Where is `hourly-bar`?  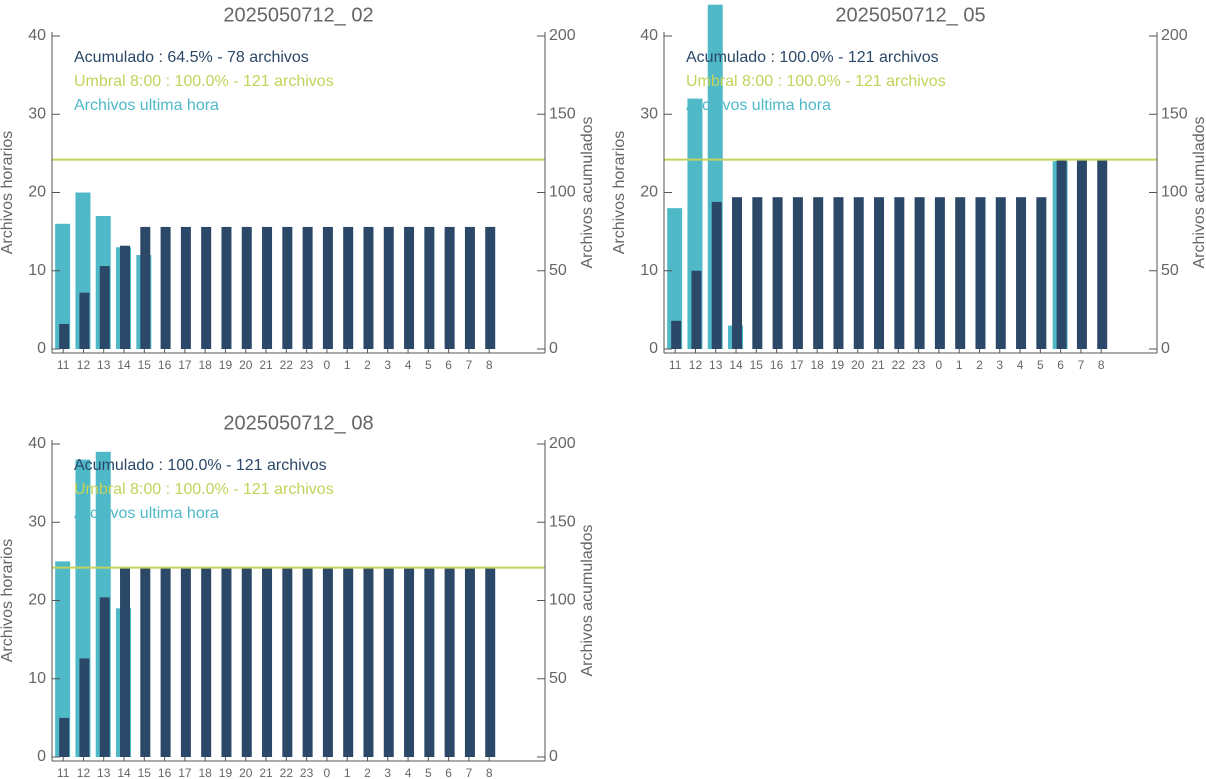 hourly-bar is located at coordinates (63, 659).